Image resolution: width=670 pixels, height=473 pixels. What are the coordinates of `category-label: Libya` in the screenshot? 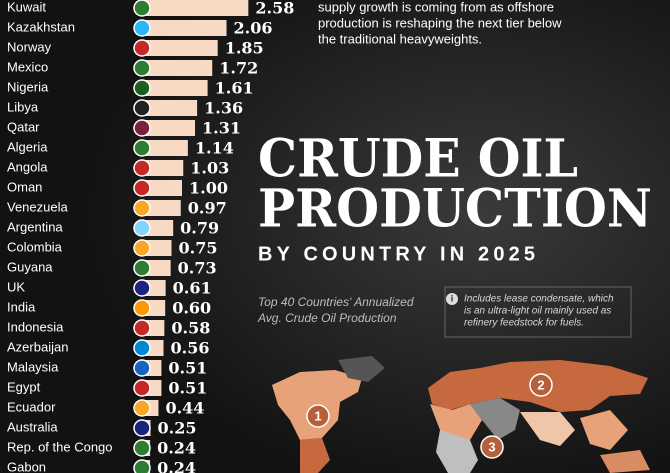 It's located at (23, 106).